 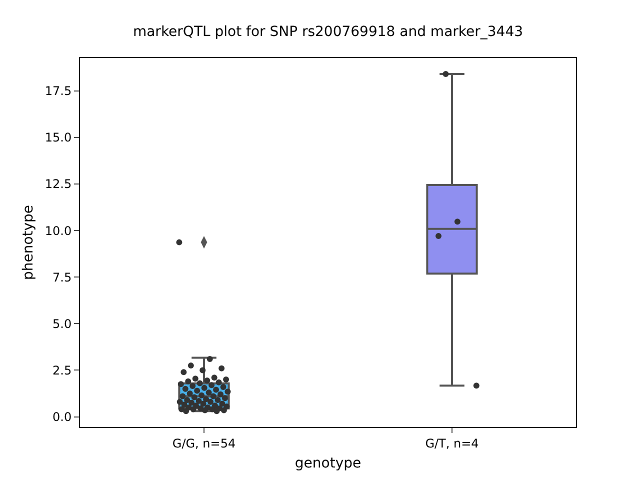 What do you see at coordinates (58, 137) in the screenshot?
I see `y-tick-label: 15.0` at bounding box center [58, 137].